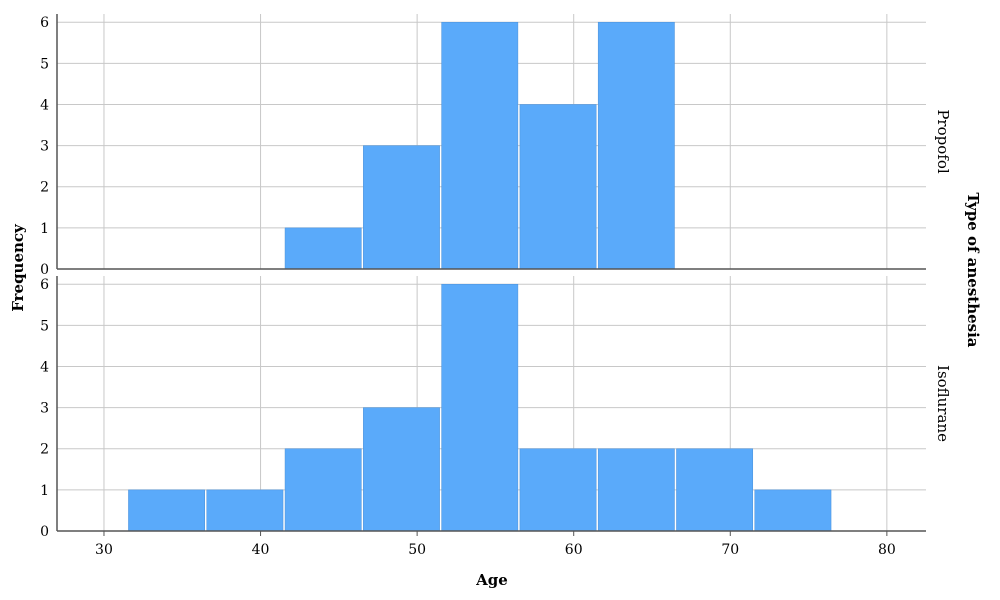 This screenshot has width=1000, height=600. Describe the element at coordinates (943, 141) in the screenshot. I see `panel-label: Propofol` at that location.